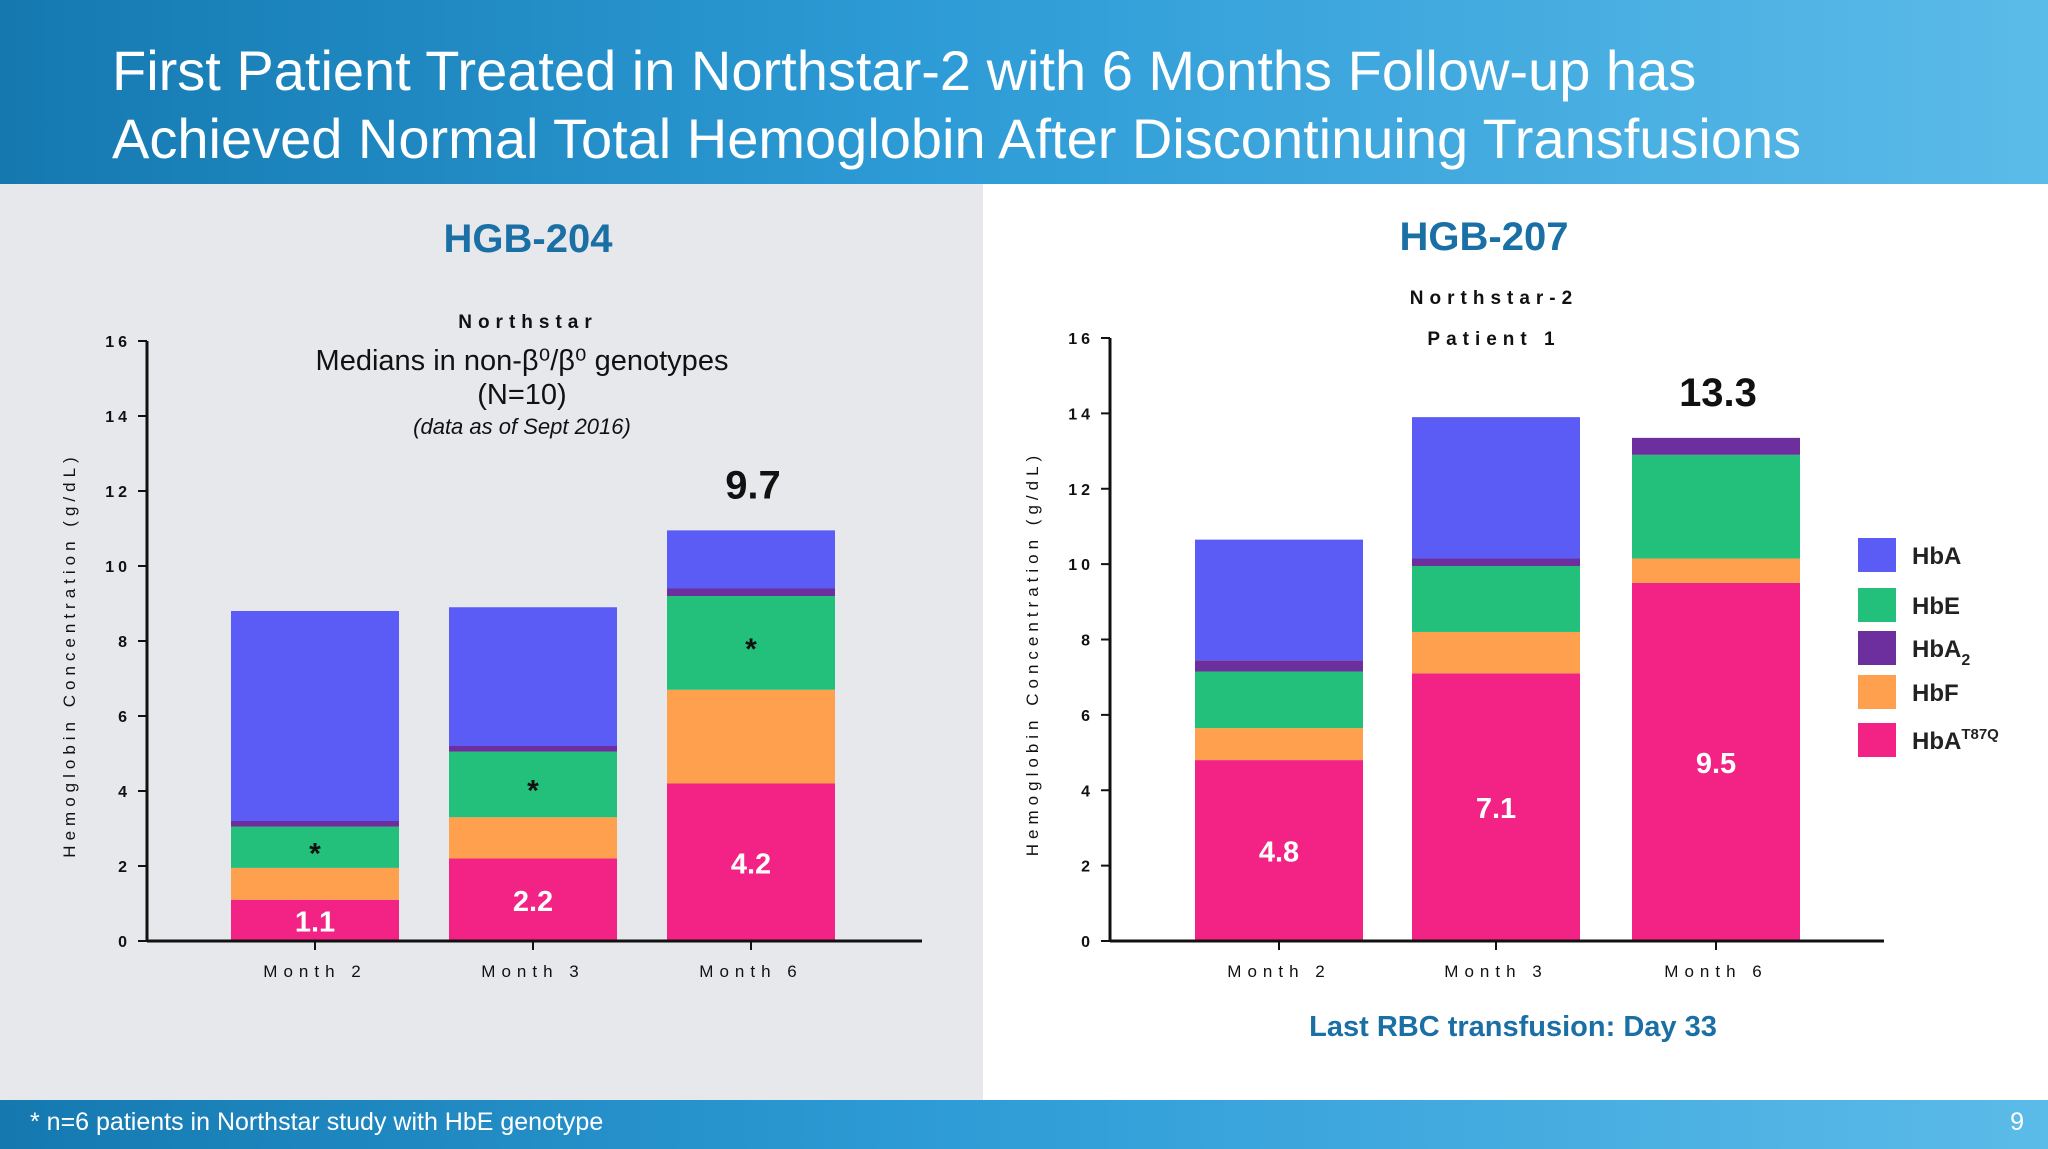 The height and width of the screenshot is (1149, 2048). What do you see at coordinates (753, 485) in the screenshot?
I see `bar-total-label: 9.7` at bounding box center [753, 485].